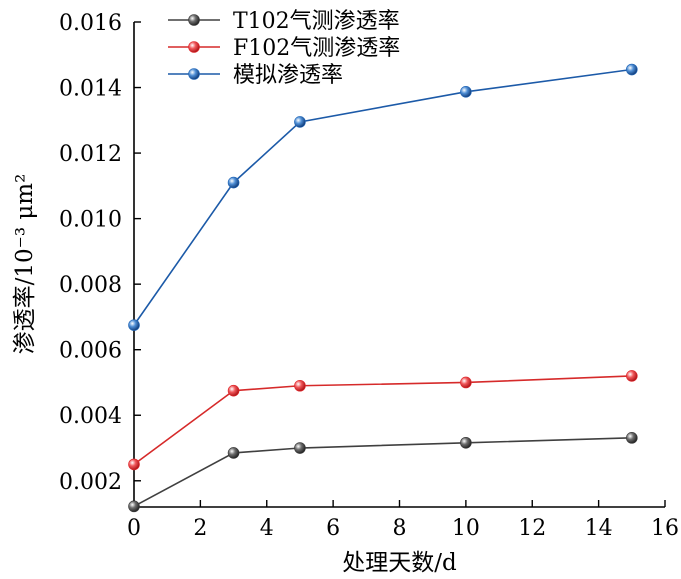 The image size is (681, 579). Describe the element at coordinates (466, 528) in the screenshot. I see `x-tick-label: 10` at that location.